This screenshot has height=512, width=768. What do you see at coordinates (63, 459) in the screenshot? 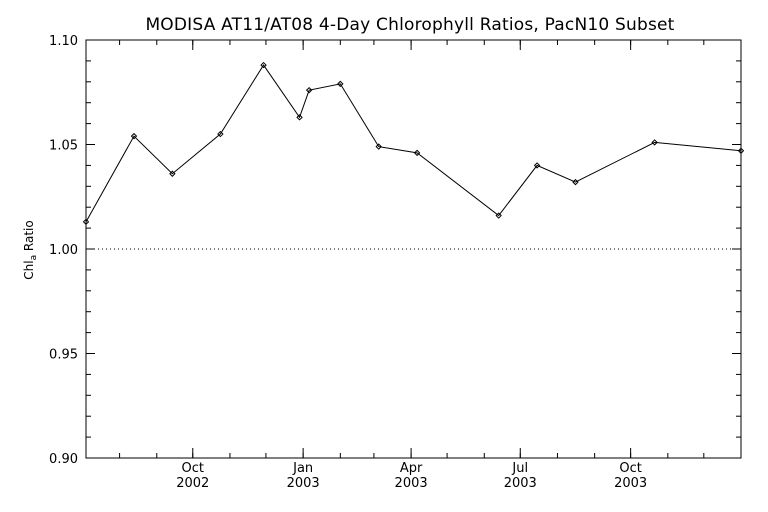
I see `y-tick-label: 0.90` at bounding box center [63, 459].